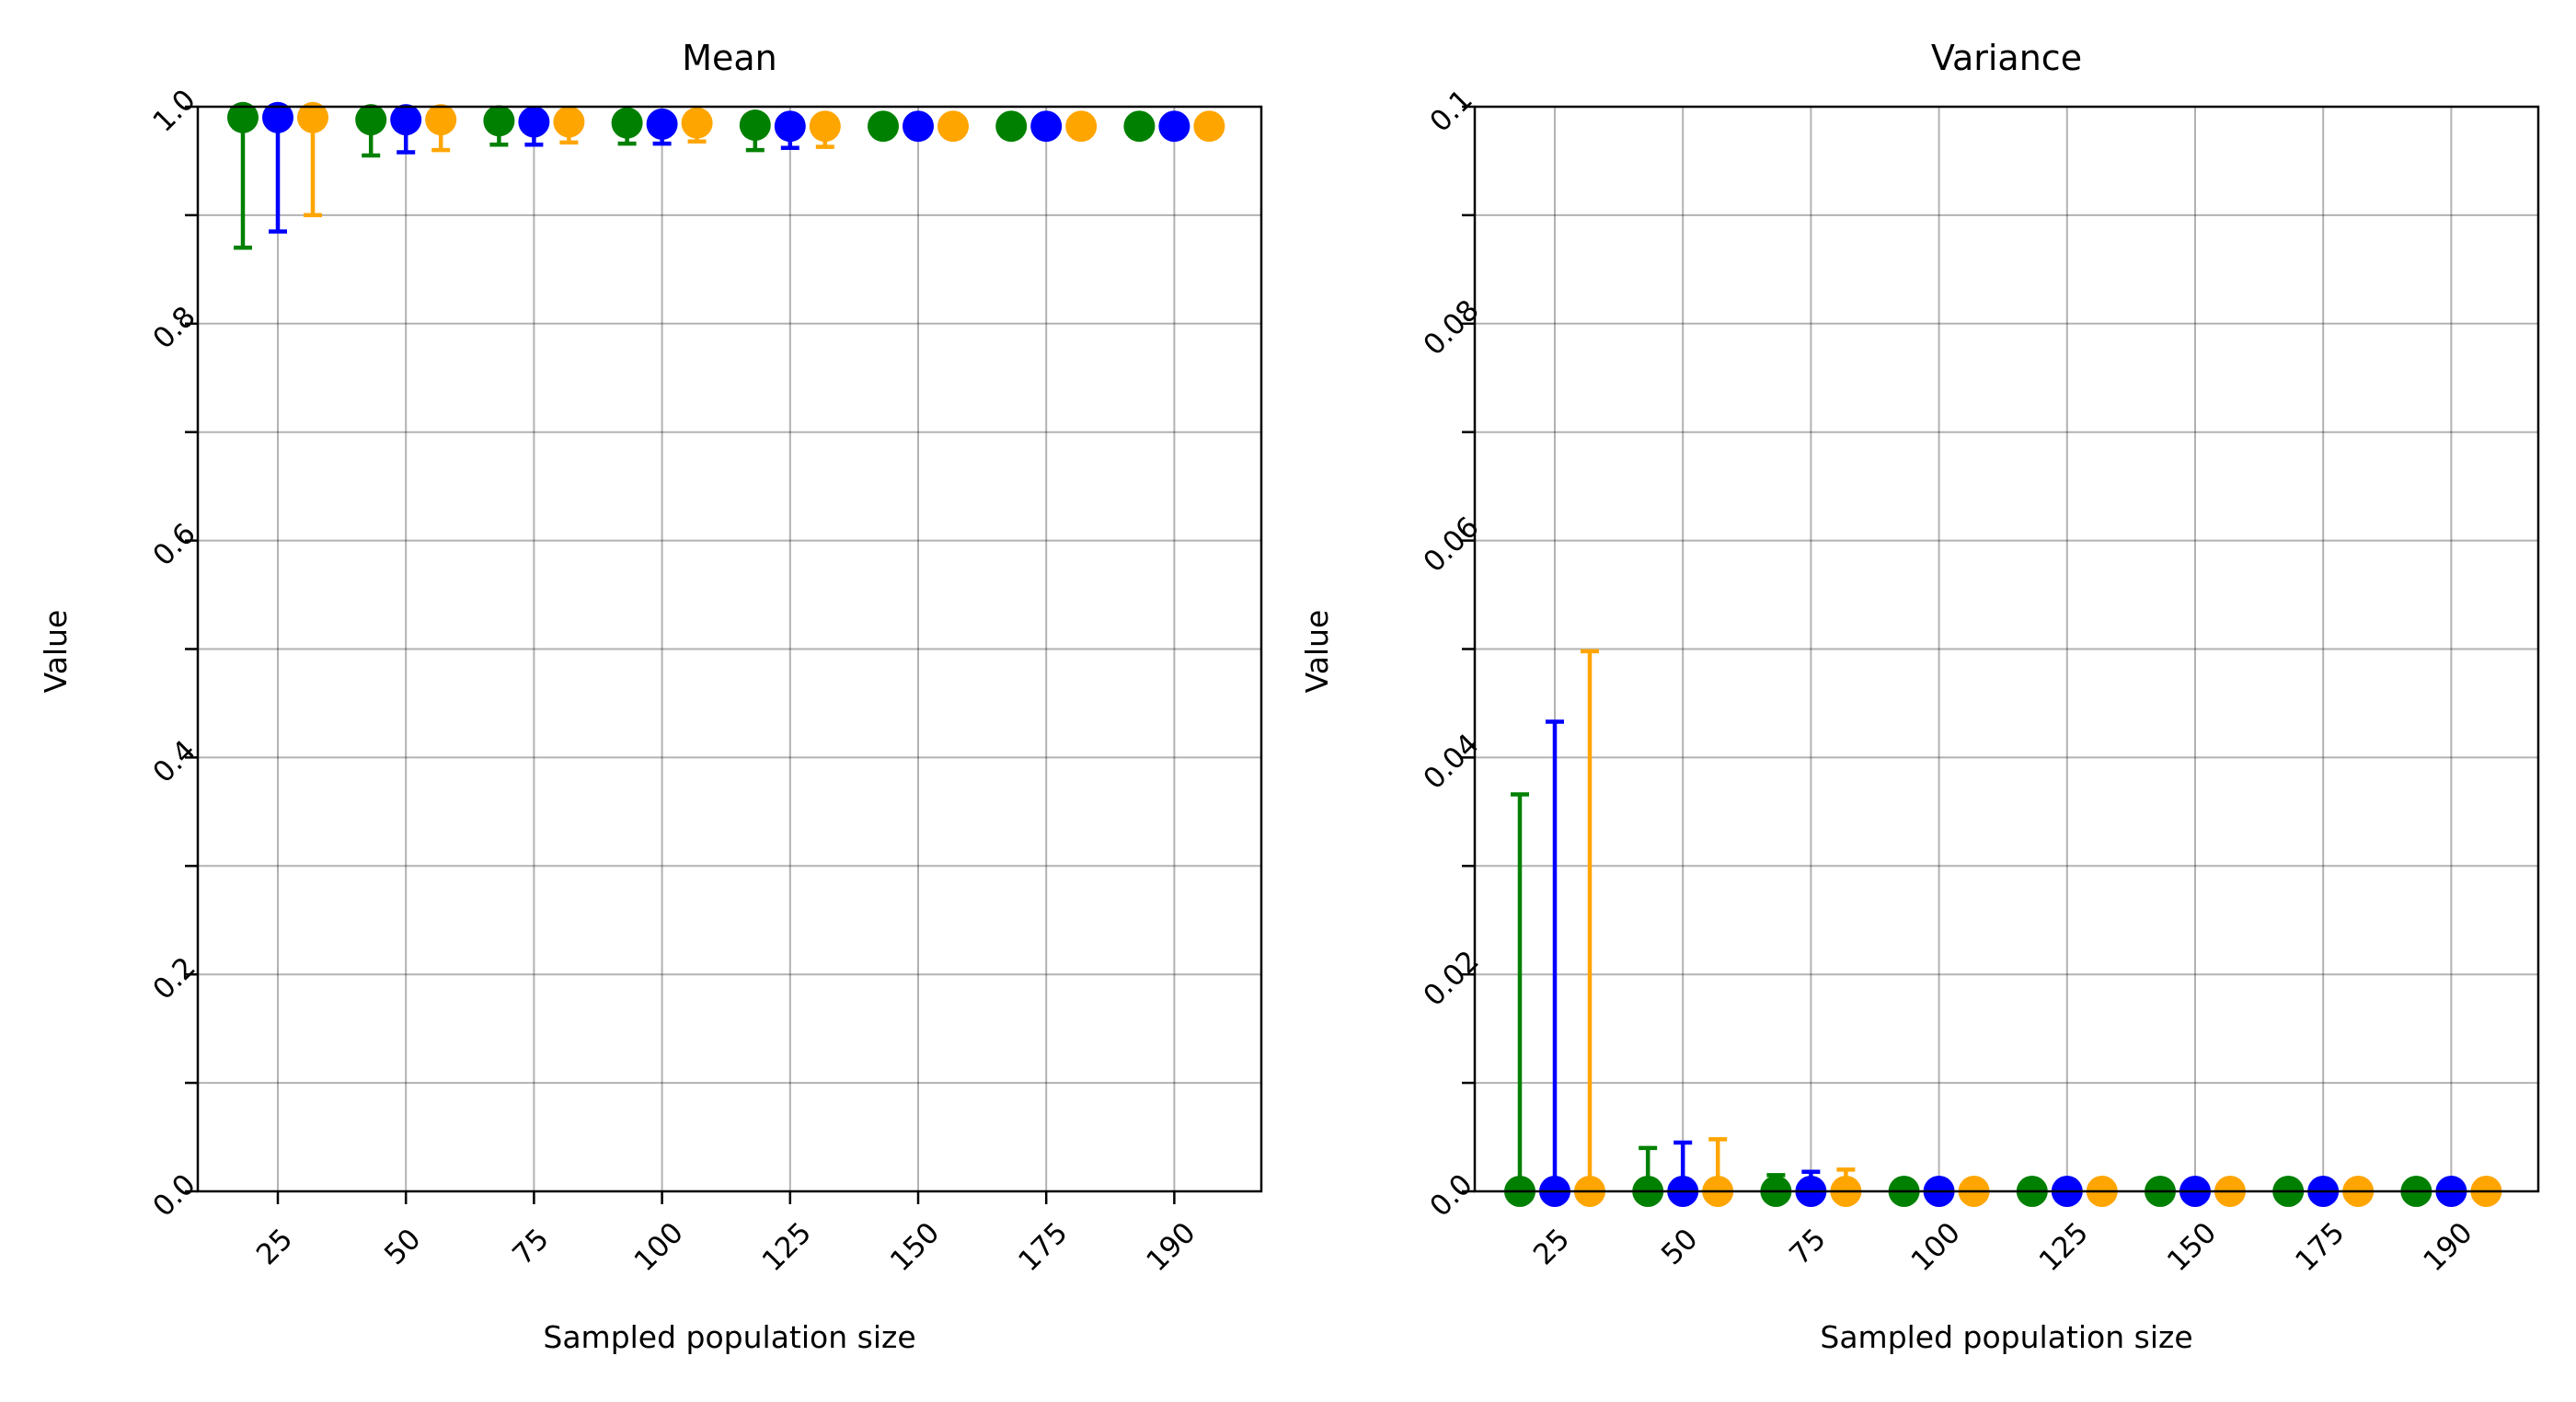 Image resolution: width=2576 pixels, height=1402 pixels. I want to click on variance-xtick-label-7: 190, so click(2447, 1247).